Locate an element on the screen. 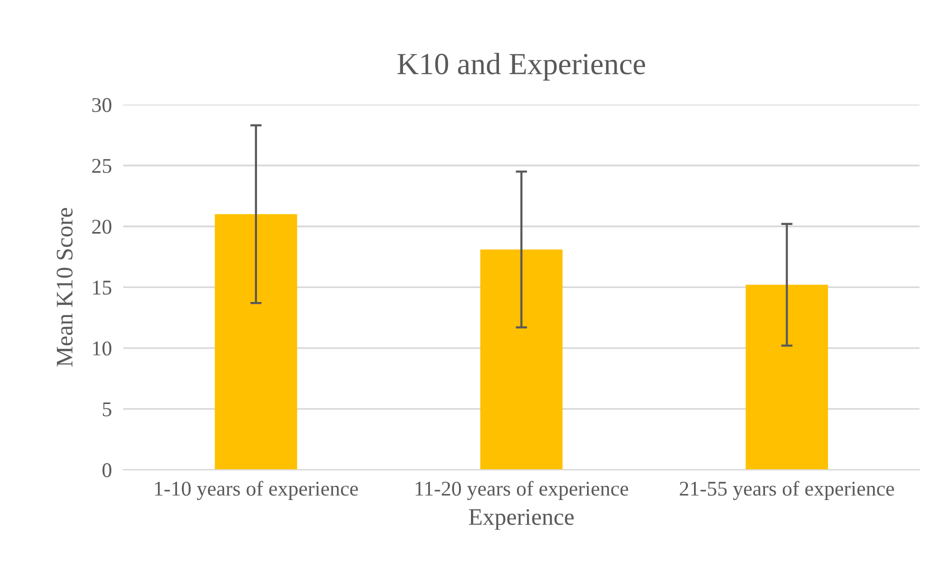 Image resolution: width=948 pixels, height=575 pixels. y-tick-label: 20 is located at coordinates (102, 227).